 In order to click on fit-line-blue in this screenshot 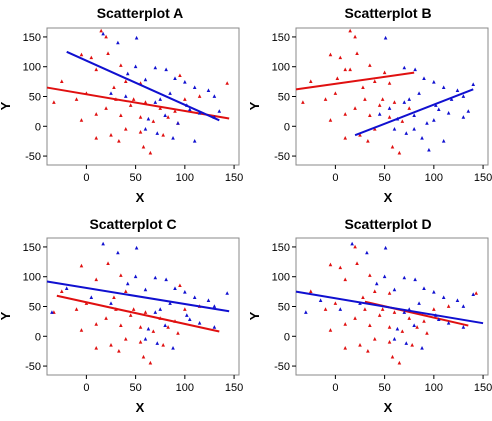, I will do `click(389, 307)`.